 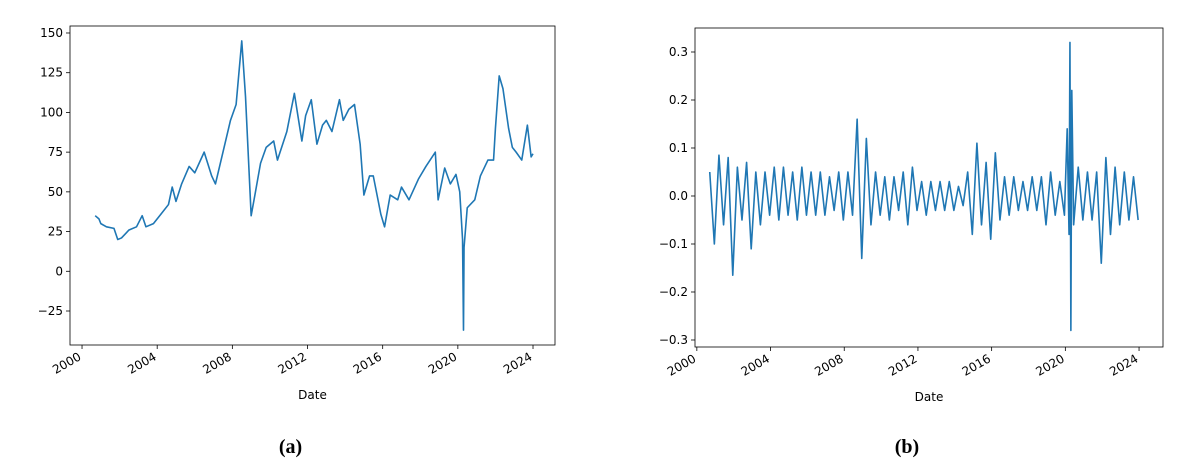 I want to click on caption: (a), so click(x=290, y=447).